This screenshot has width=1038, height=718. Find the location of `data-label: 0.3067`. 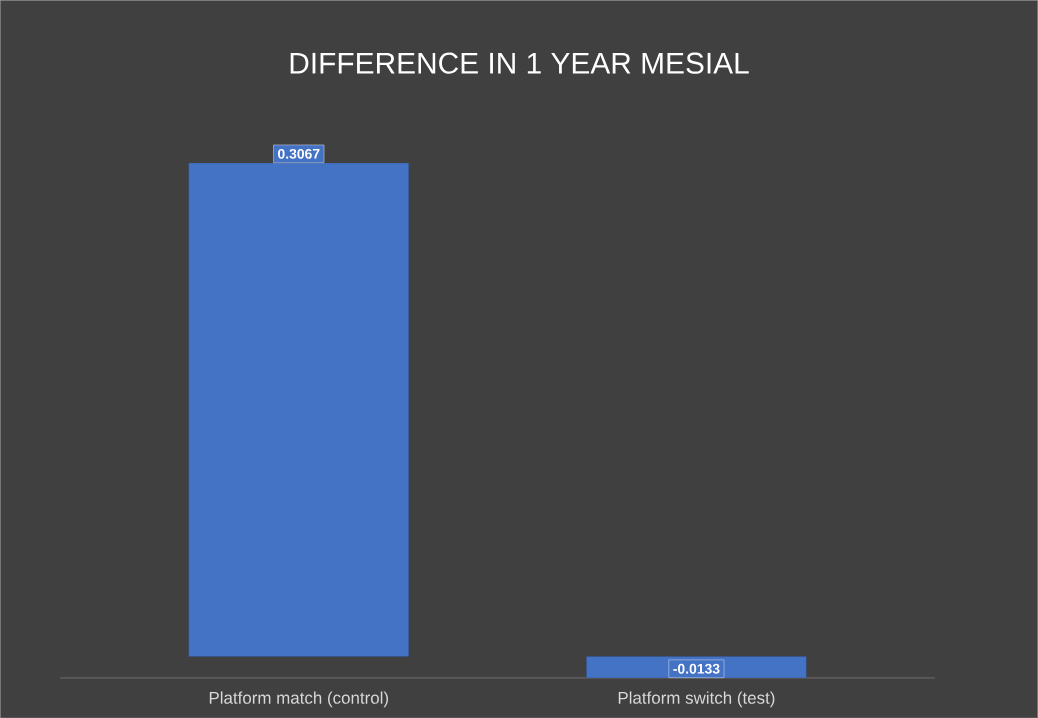

data-label: 0.3067 is located at coordinates (299, 153).